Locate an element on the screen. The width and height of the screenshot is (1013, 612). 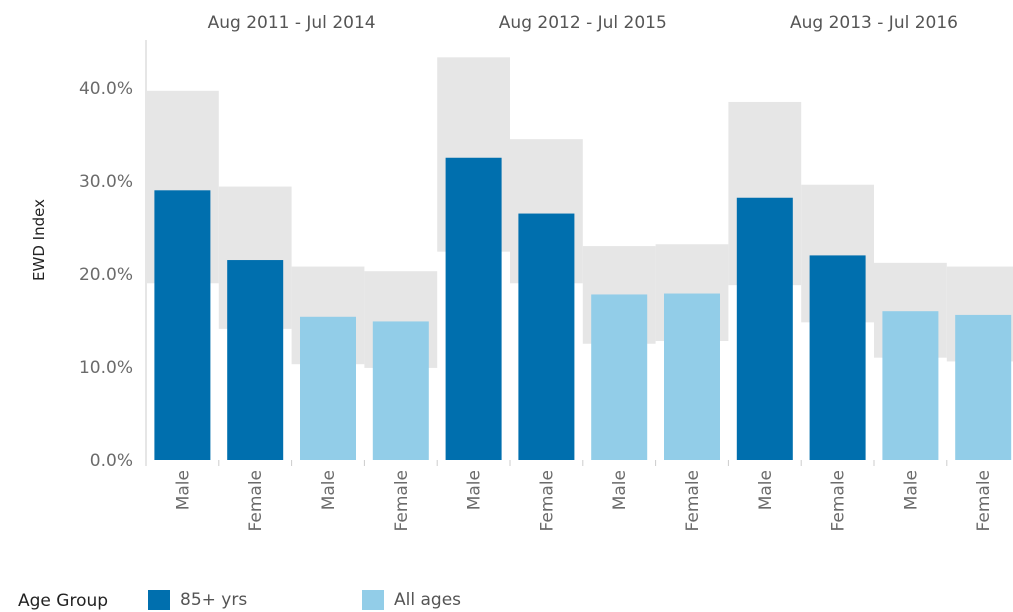
y-tick-label: 30.0% is located at coordinates (106, 182).